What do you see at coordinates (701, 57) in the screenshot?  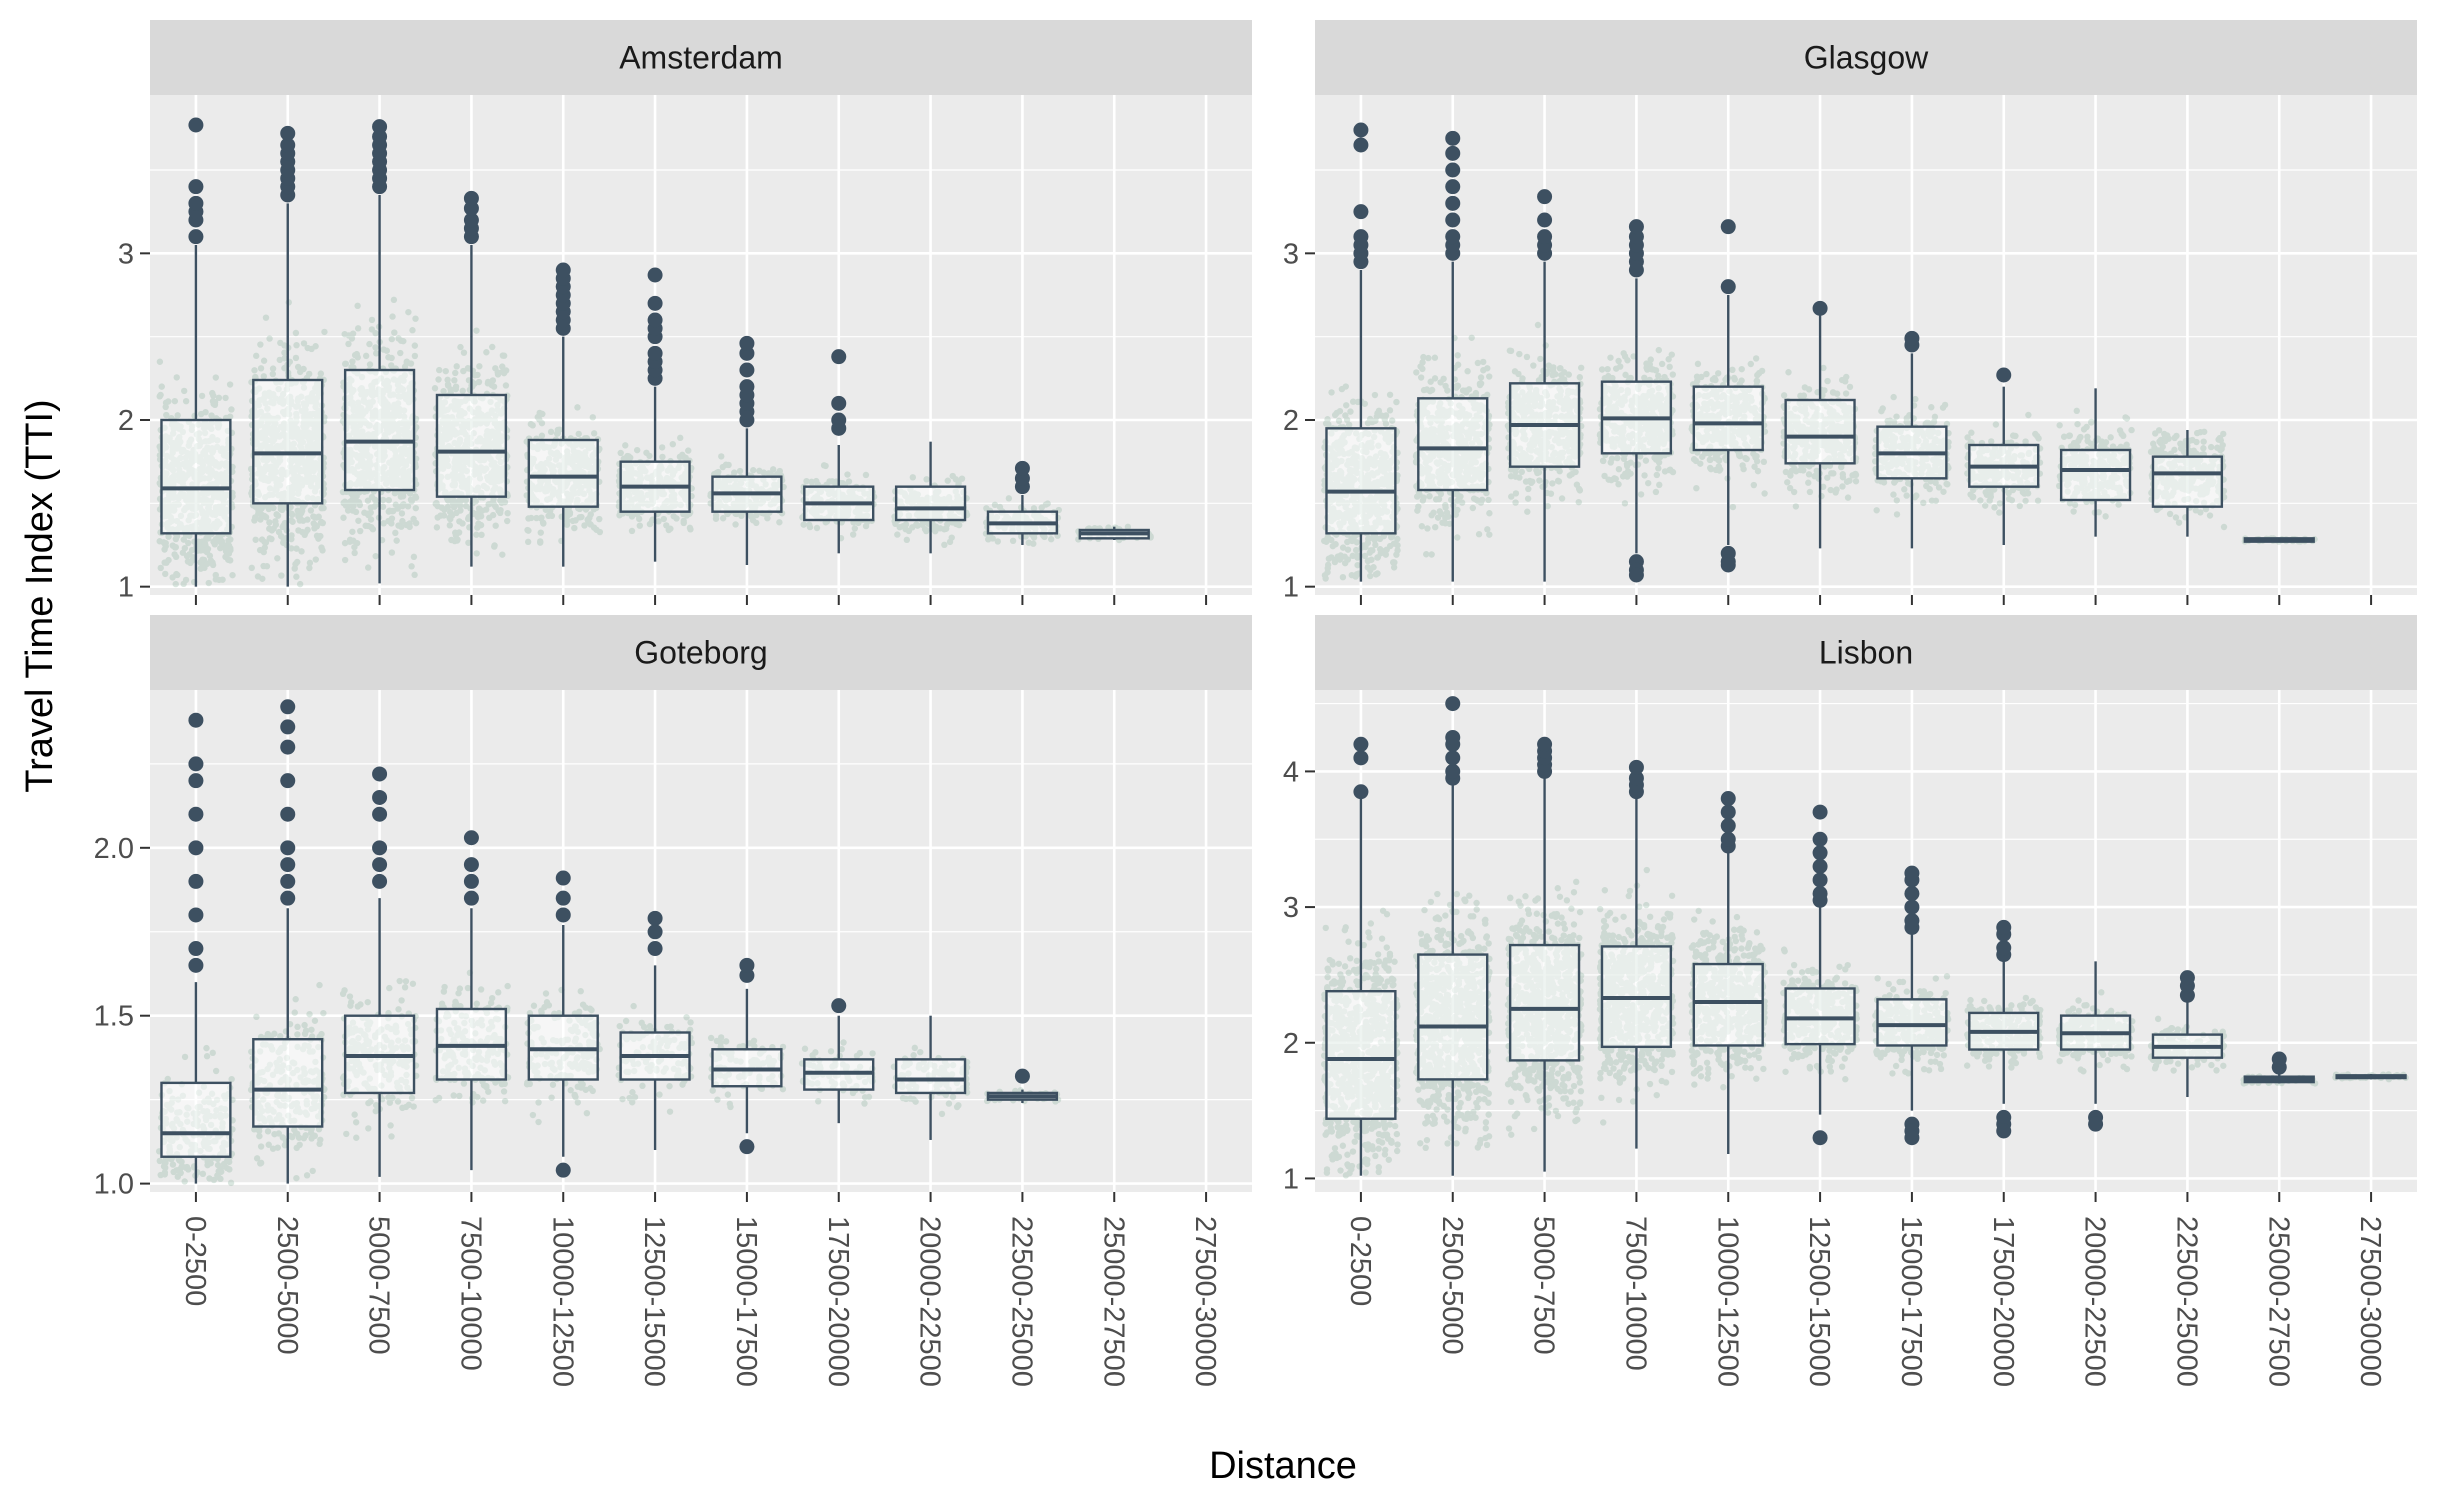 I see `panel-strip` at bounding box center [701, 57].